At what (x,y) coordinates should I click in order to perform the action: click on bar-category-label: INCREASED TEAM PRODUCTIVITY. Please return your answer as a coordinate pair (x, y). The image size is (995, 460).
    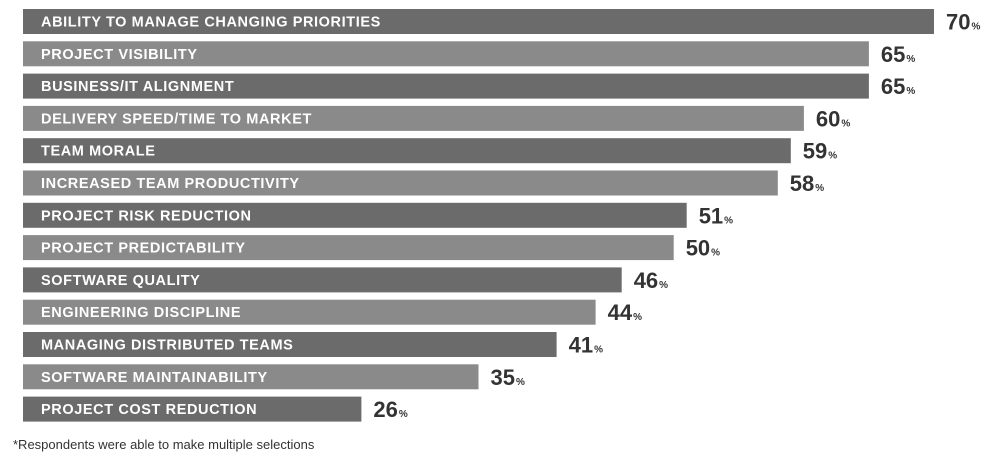
    Looking at the image, I should click on (170, 184).